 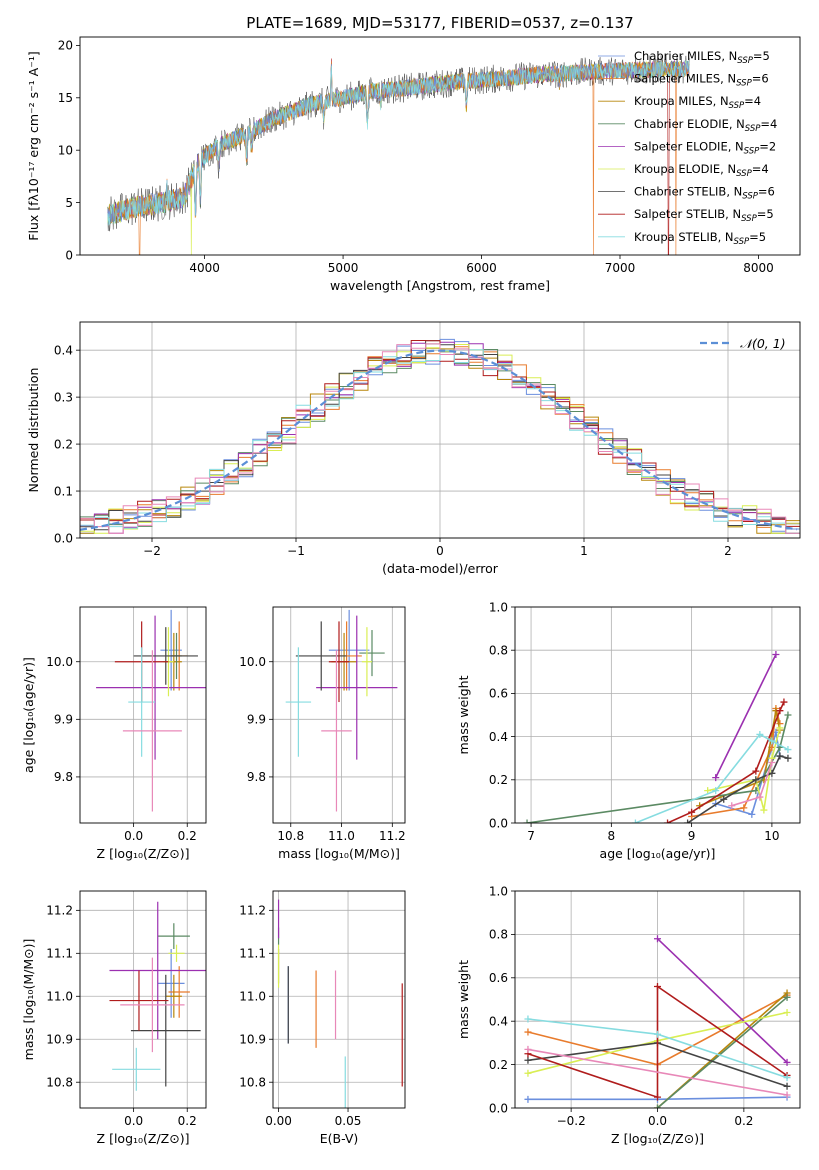 What do you see at coordinates (28, 1000) in the screenshot?
I see `mass_vs_Z-ylabel: mass [log₁₀(M/M⊙)]` at bounding box center [28, 1000].